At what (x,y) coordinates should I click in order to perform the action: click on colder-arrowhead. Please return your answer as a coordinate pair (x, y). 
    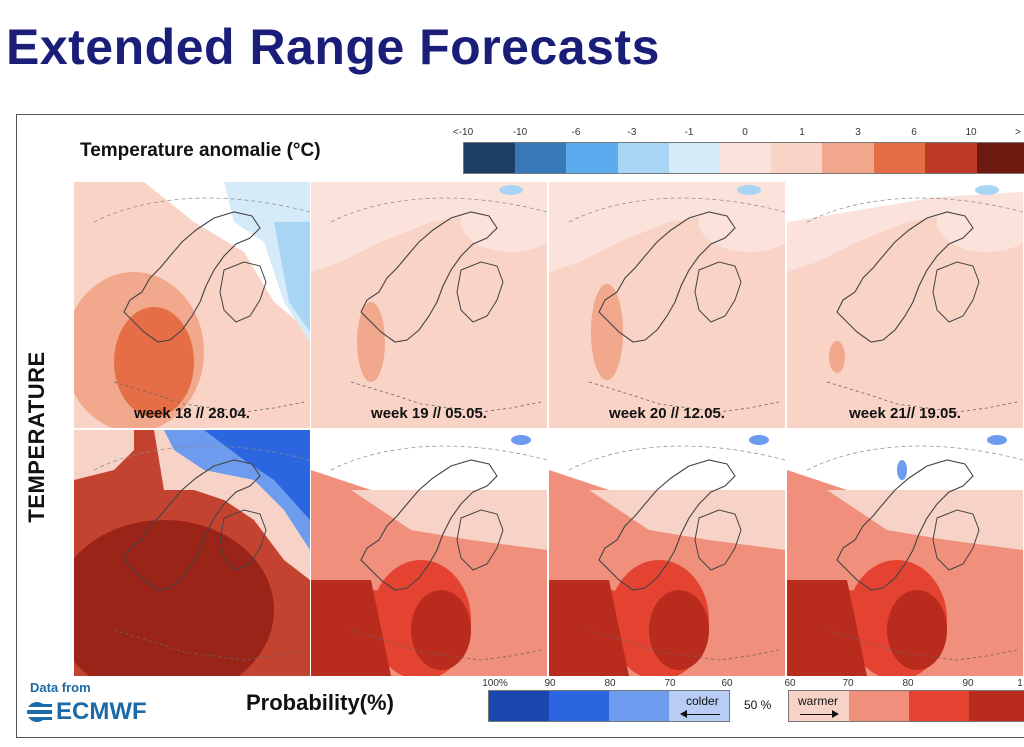
    Looking at the image, I should click on (683, 714).